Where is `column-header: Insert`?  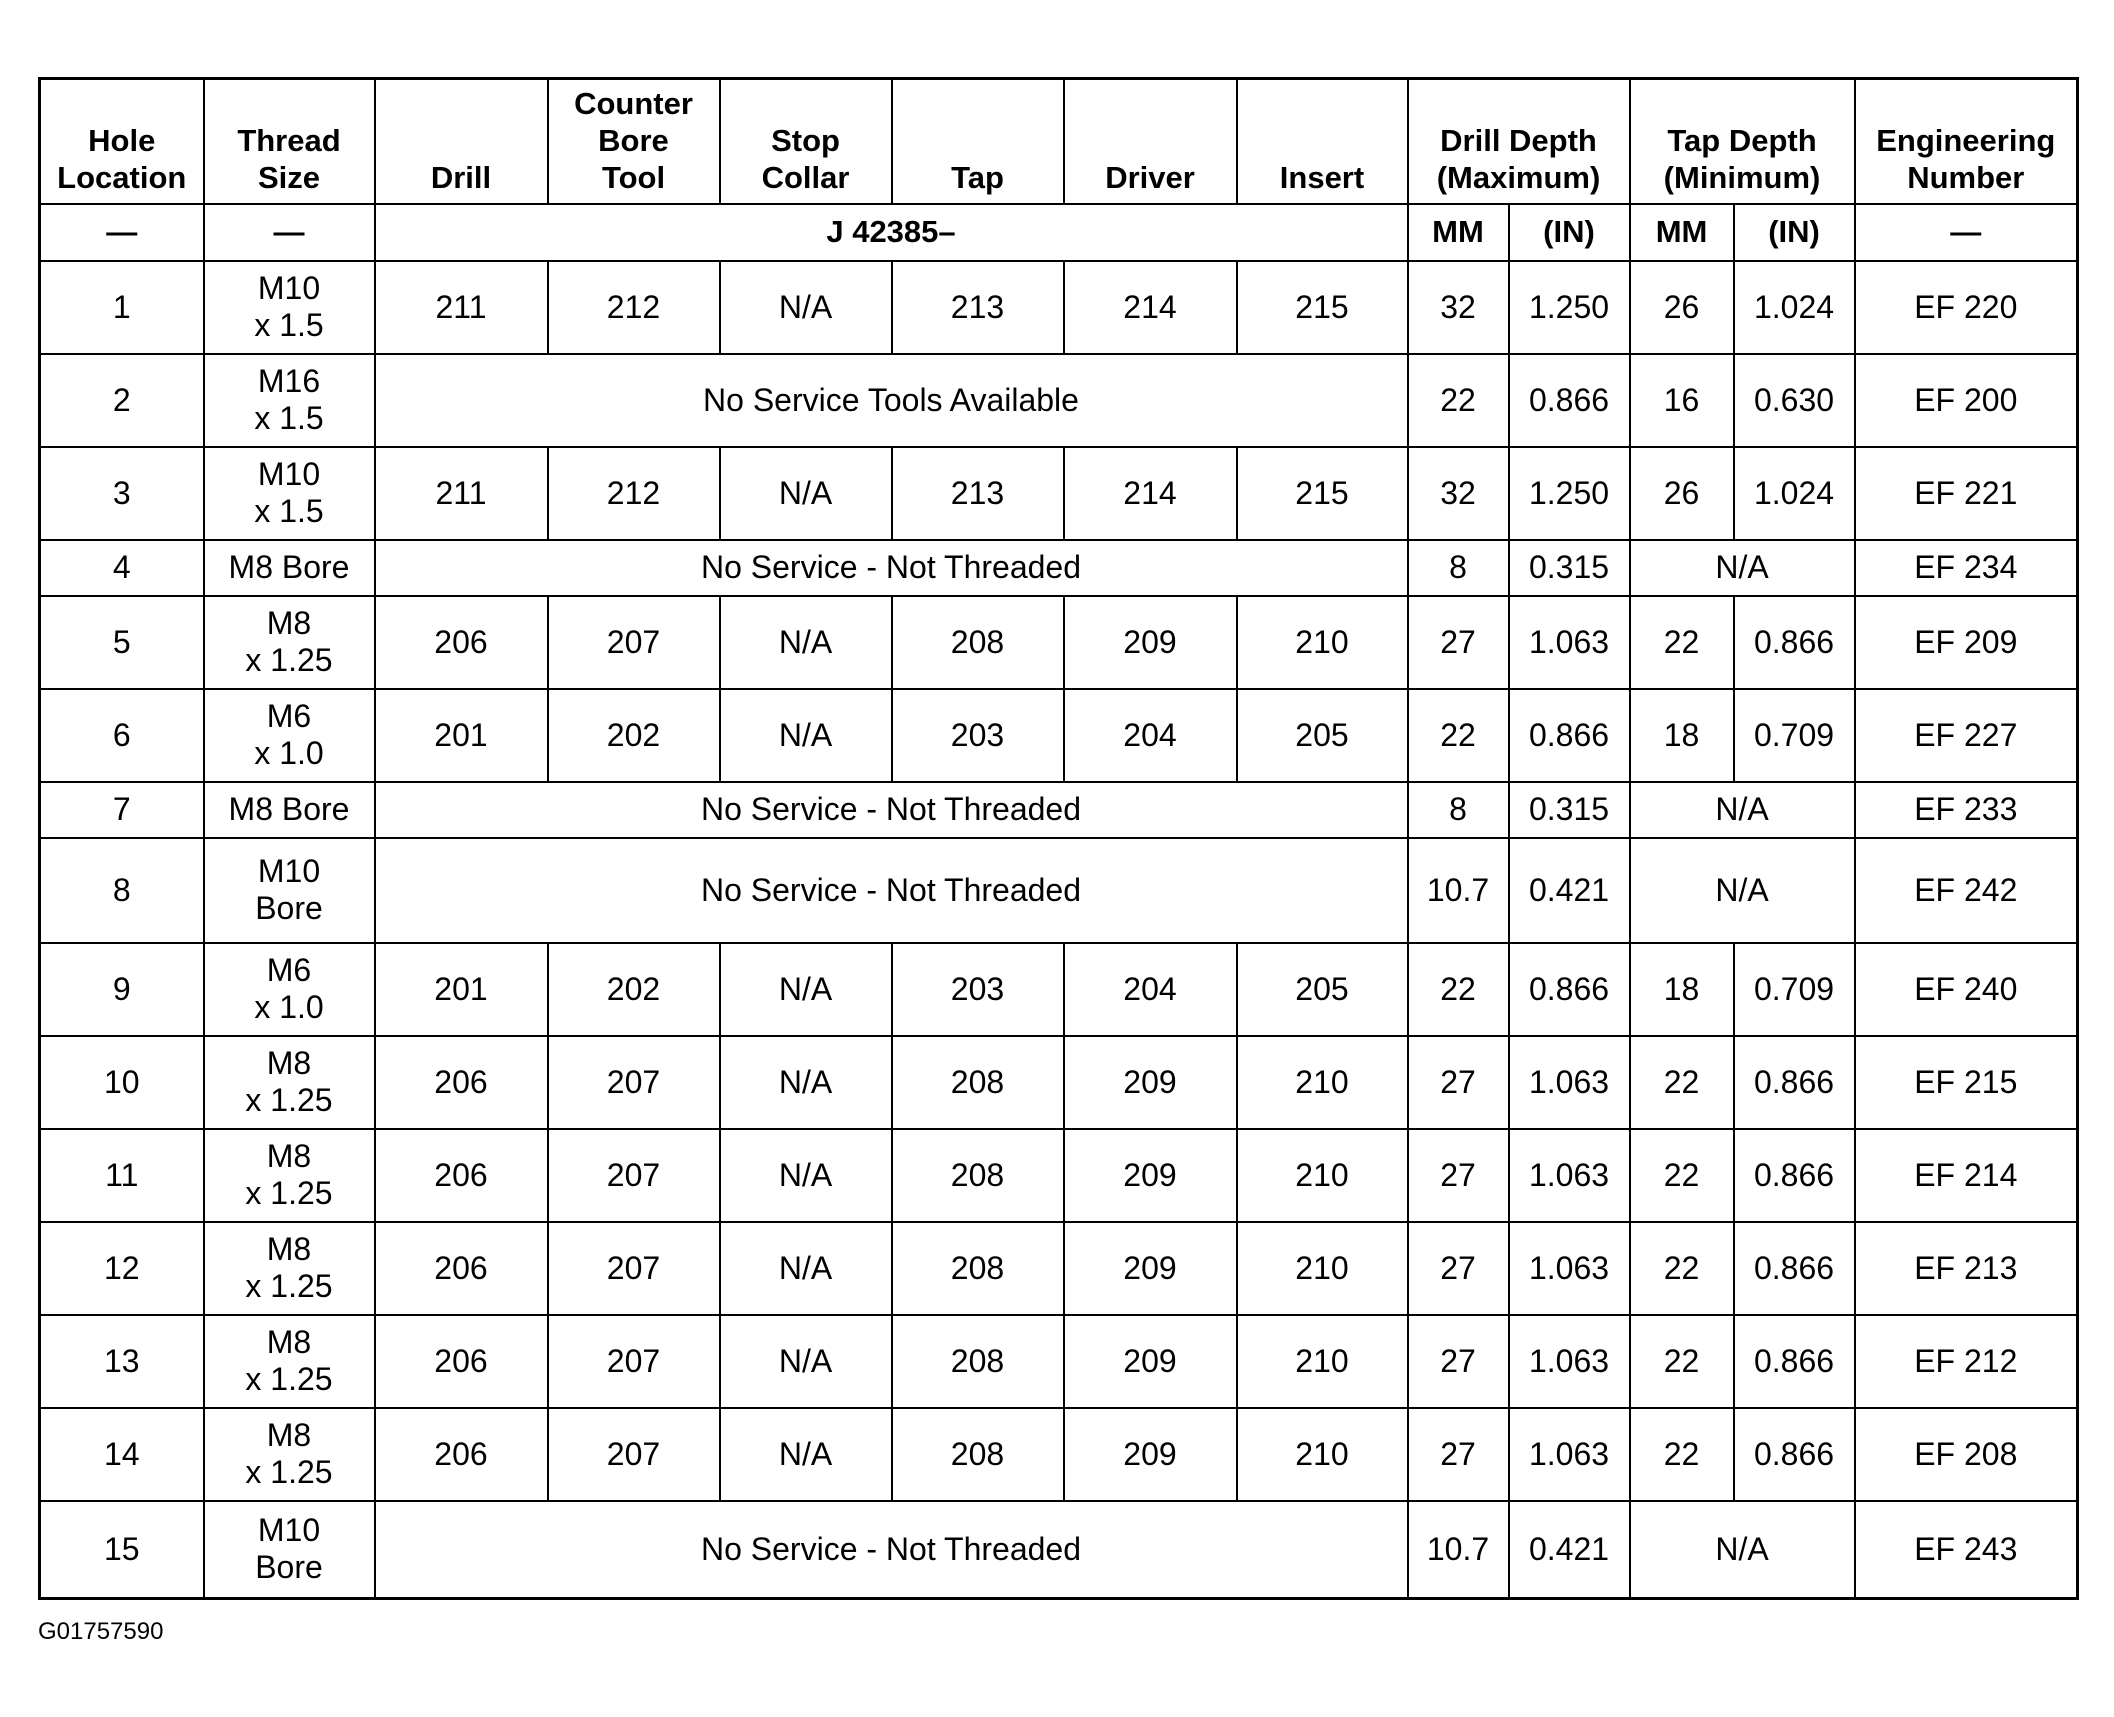
column-header: Insert is located at coordinates (1322, 141).